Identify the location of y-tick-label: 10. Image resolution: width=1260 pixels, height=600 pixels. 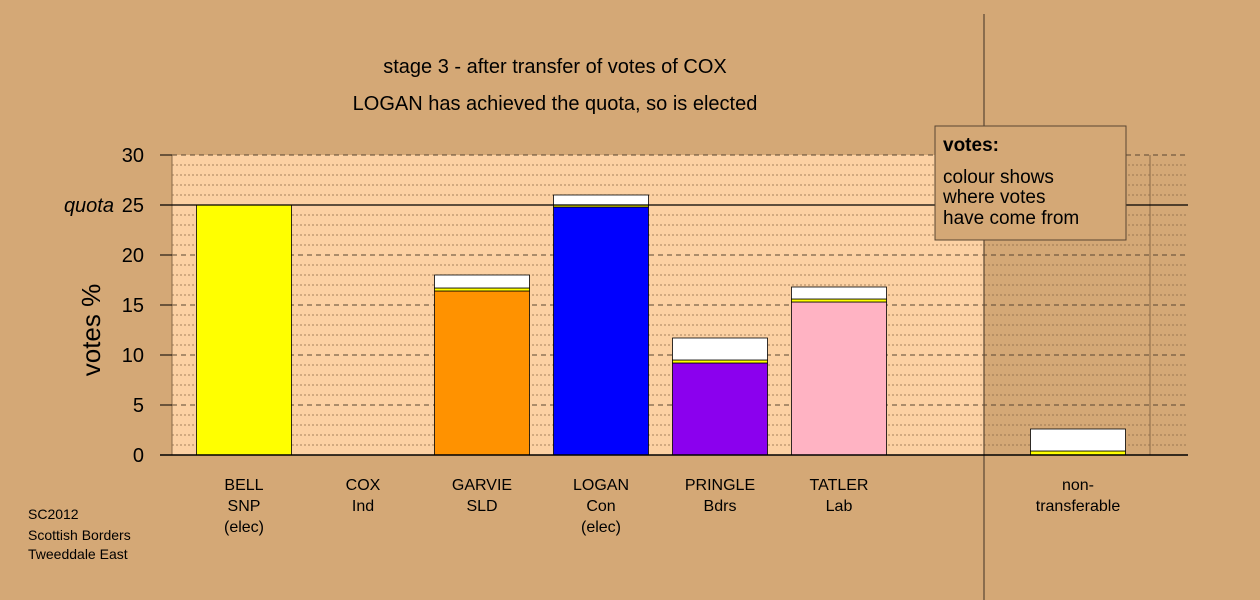
(133, 356).